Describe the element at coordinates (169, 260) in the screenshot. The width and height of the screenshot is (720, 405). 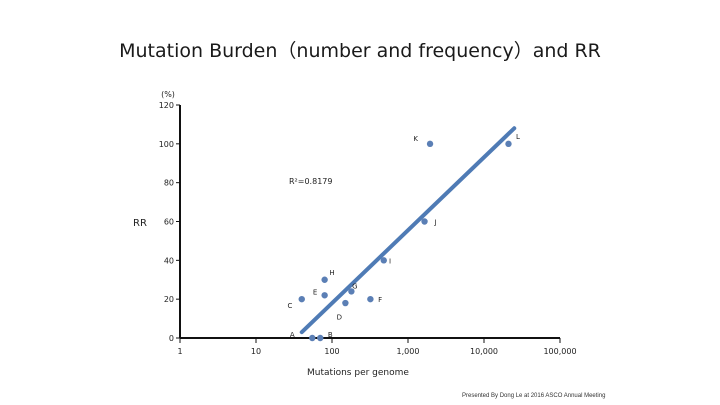
I see `y-tick-label: 40` at that location.